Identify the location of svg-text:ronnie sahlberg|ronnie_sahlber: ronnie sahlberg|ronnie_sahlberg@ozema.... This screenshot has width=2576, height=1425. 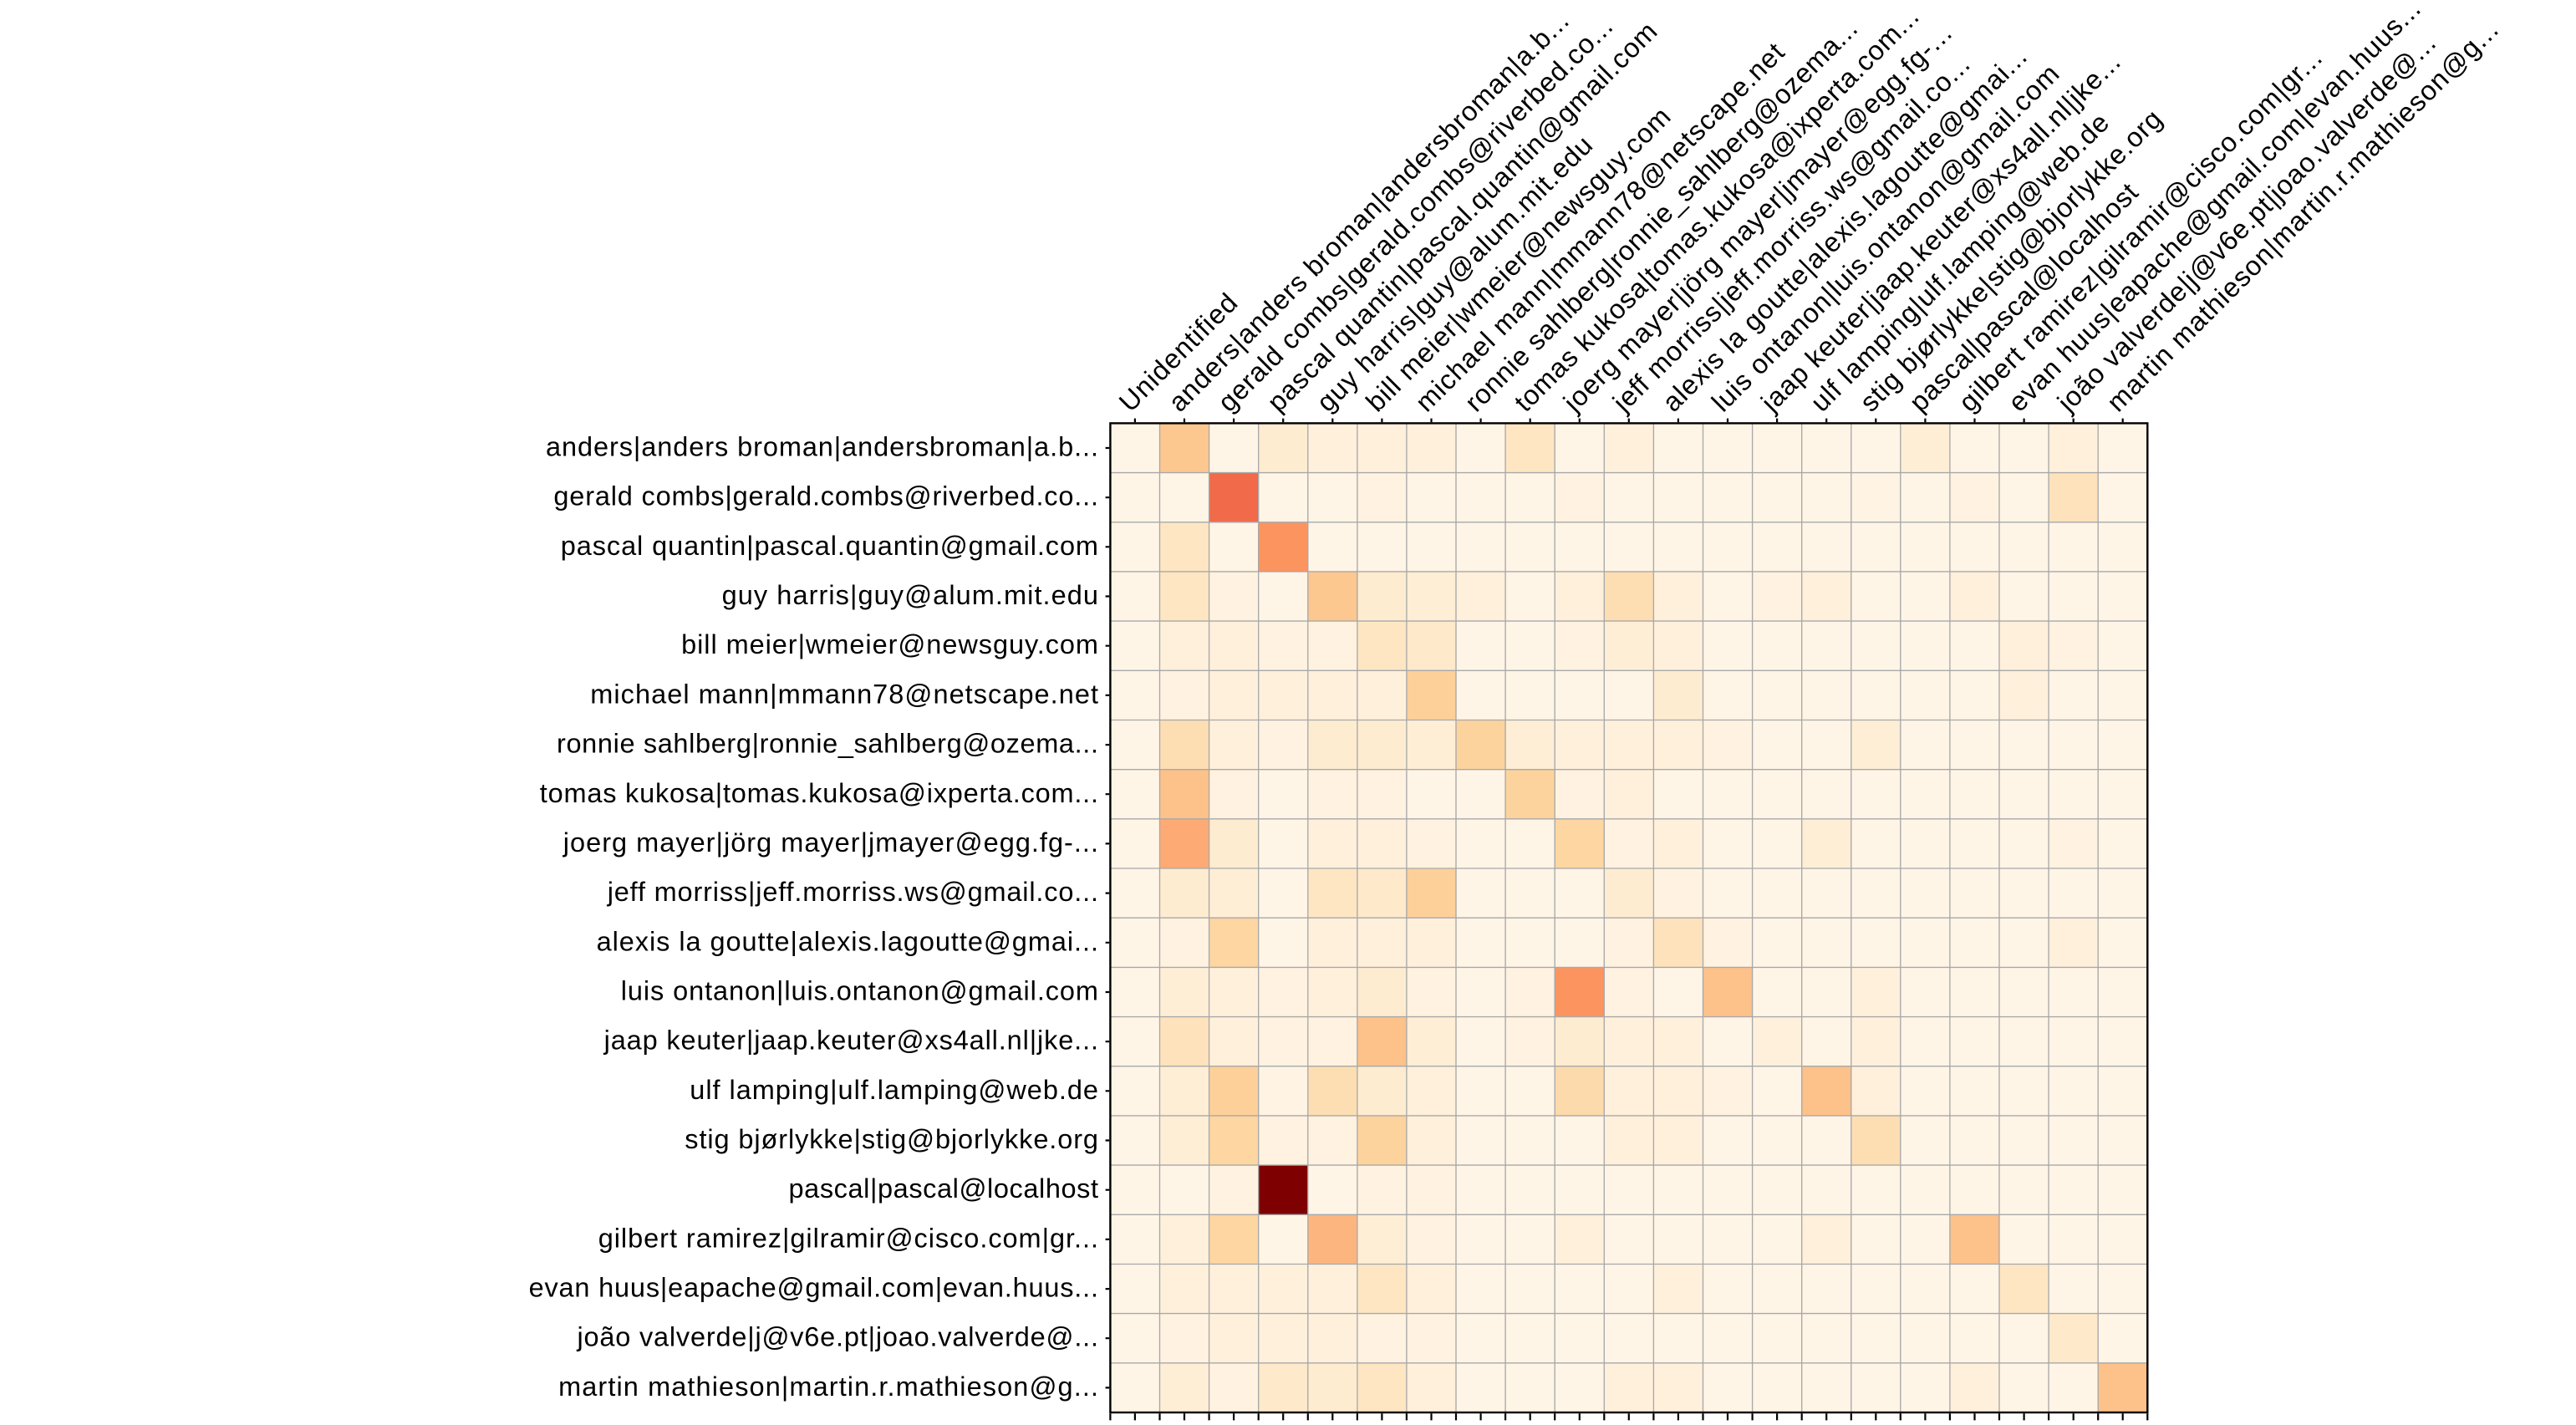
(827, 744).